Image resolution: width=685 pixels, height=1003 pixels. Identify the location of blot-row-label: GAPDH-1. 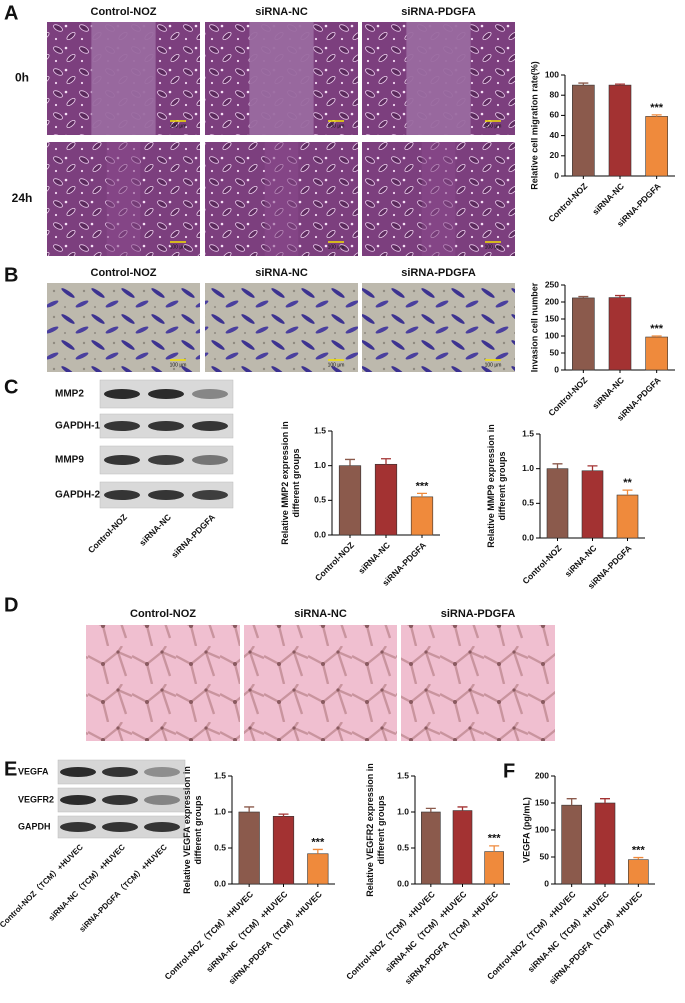
(77, 426).